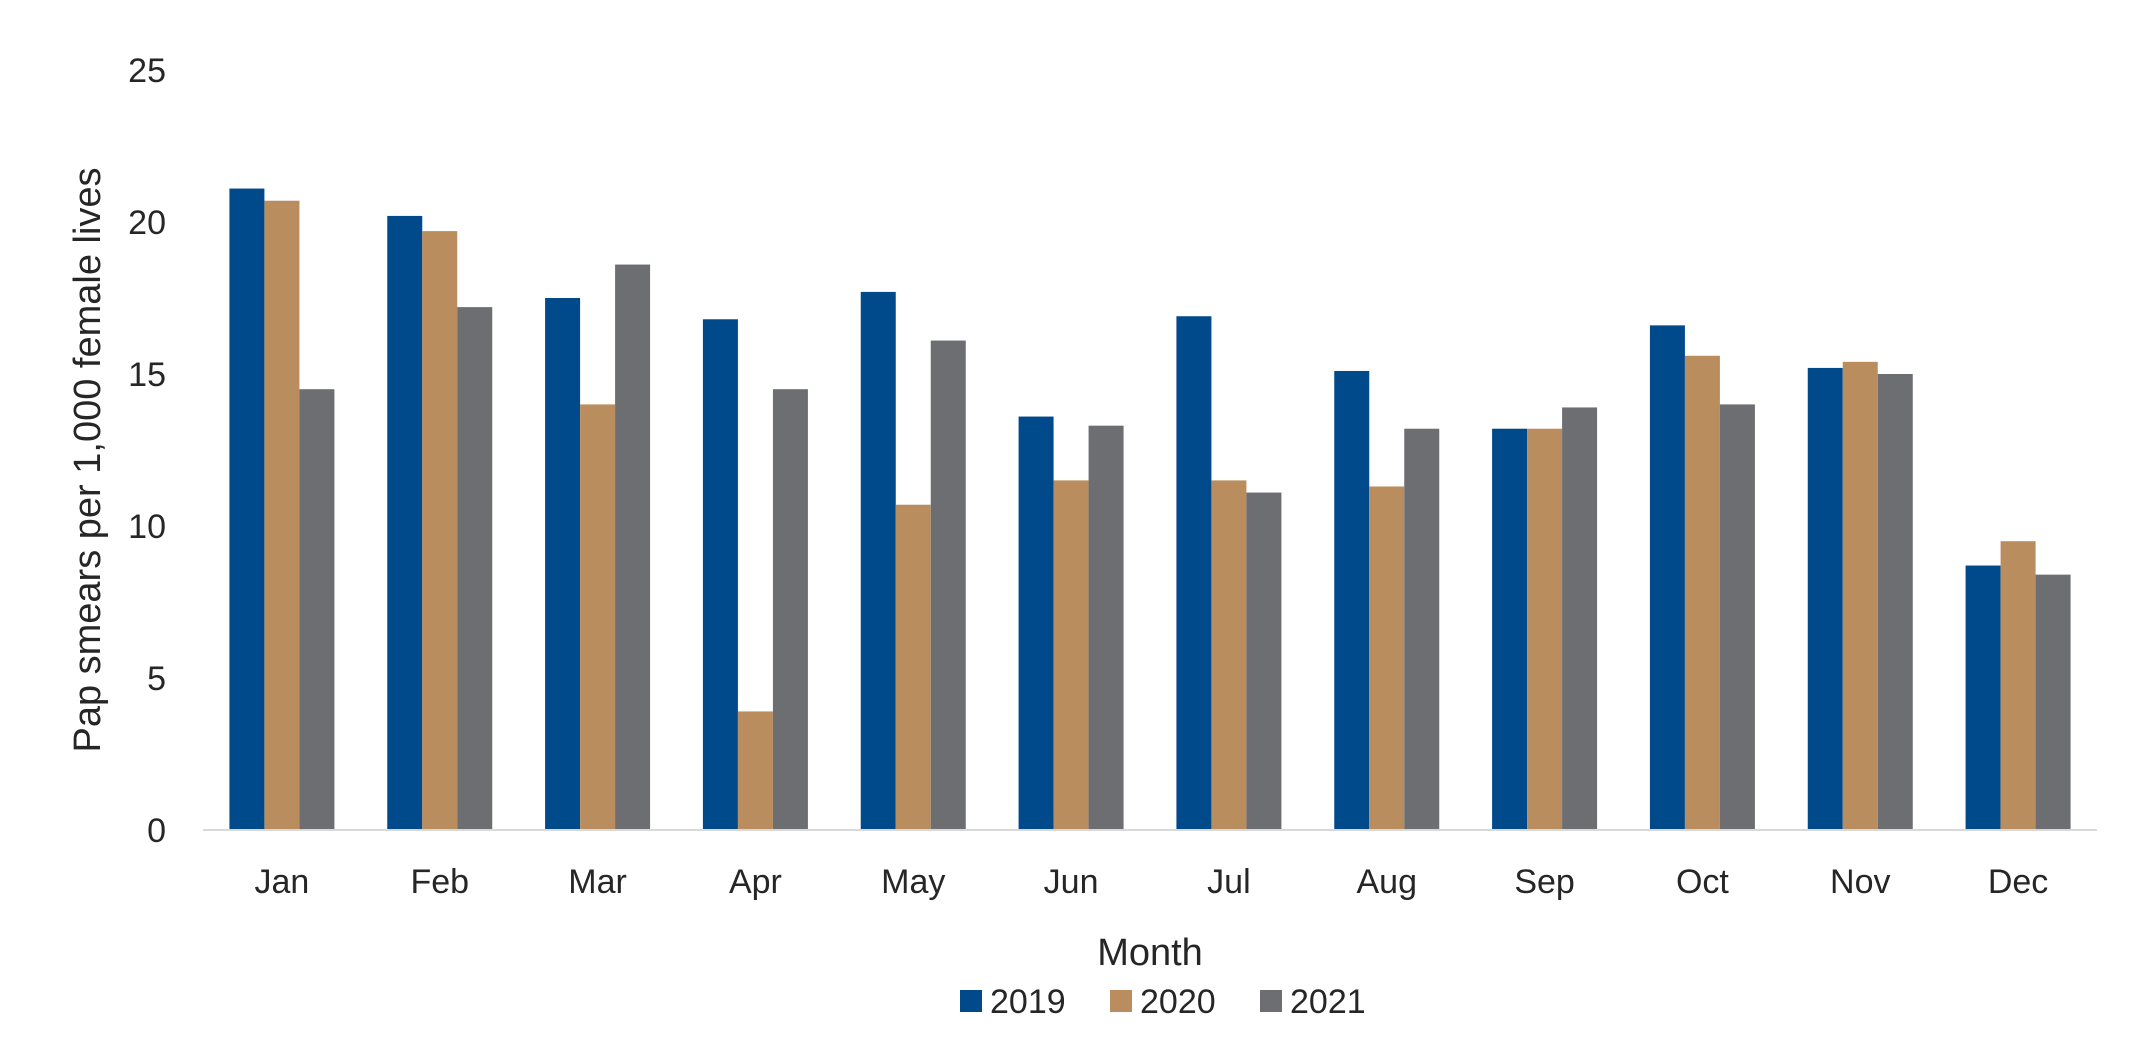 The image size is (2145, 1058). I want to click on bar-2020-jul, so click(1229, 655).